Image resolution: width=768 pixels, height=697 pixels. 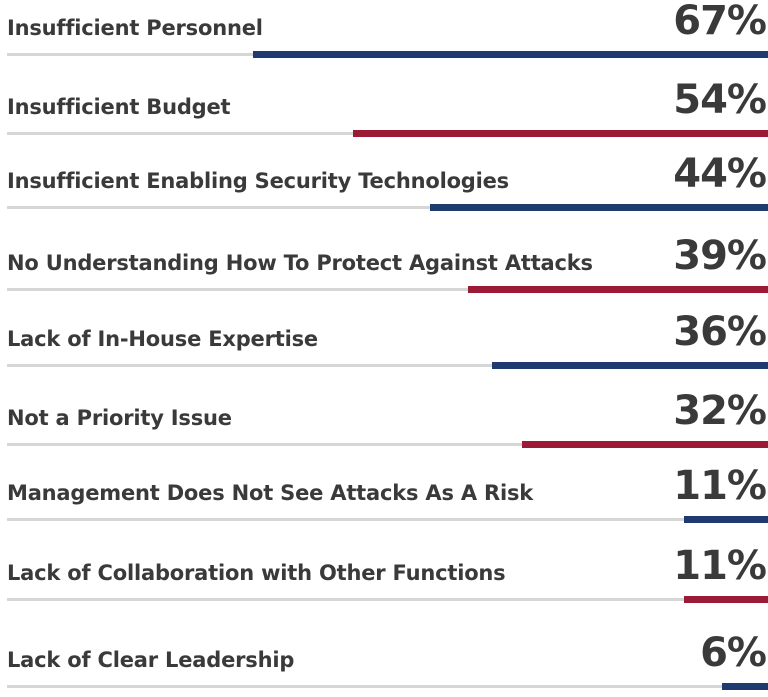 What do you see at coordinates (720, 22) in the screenshot?
I see `value-label: 67%` at bounding box center [720, 22].